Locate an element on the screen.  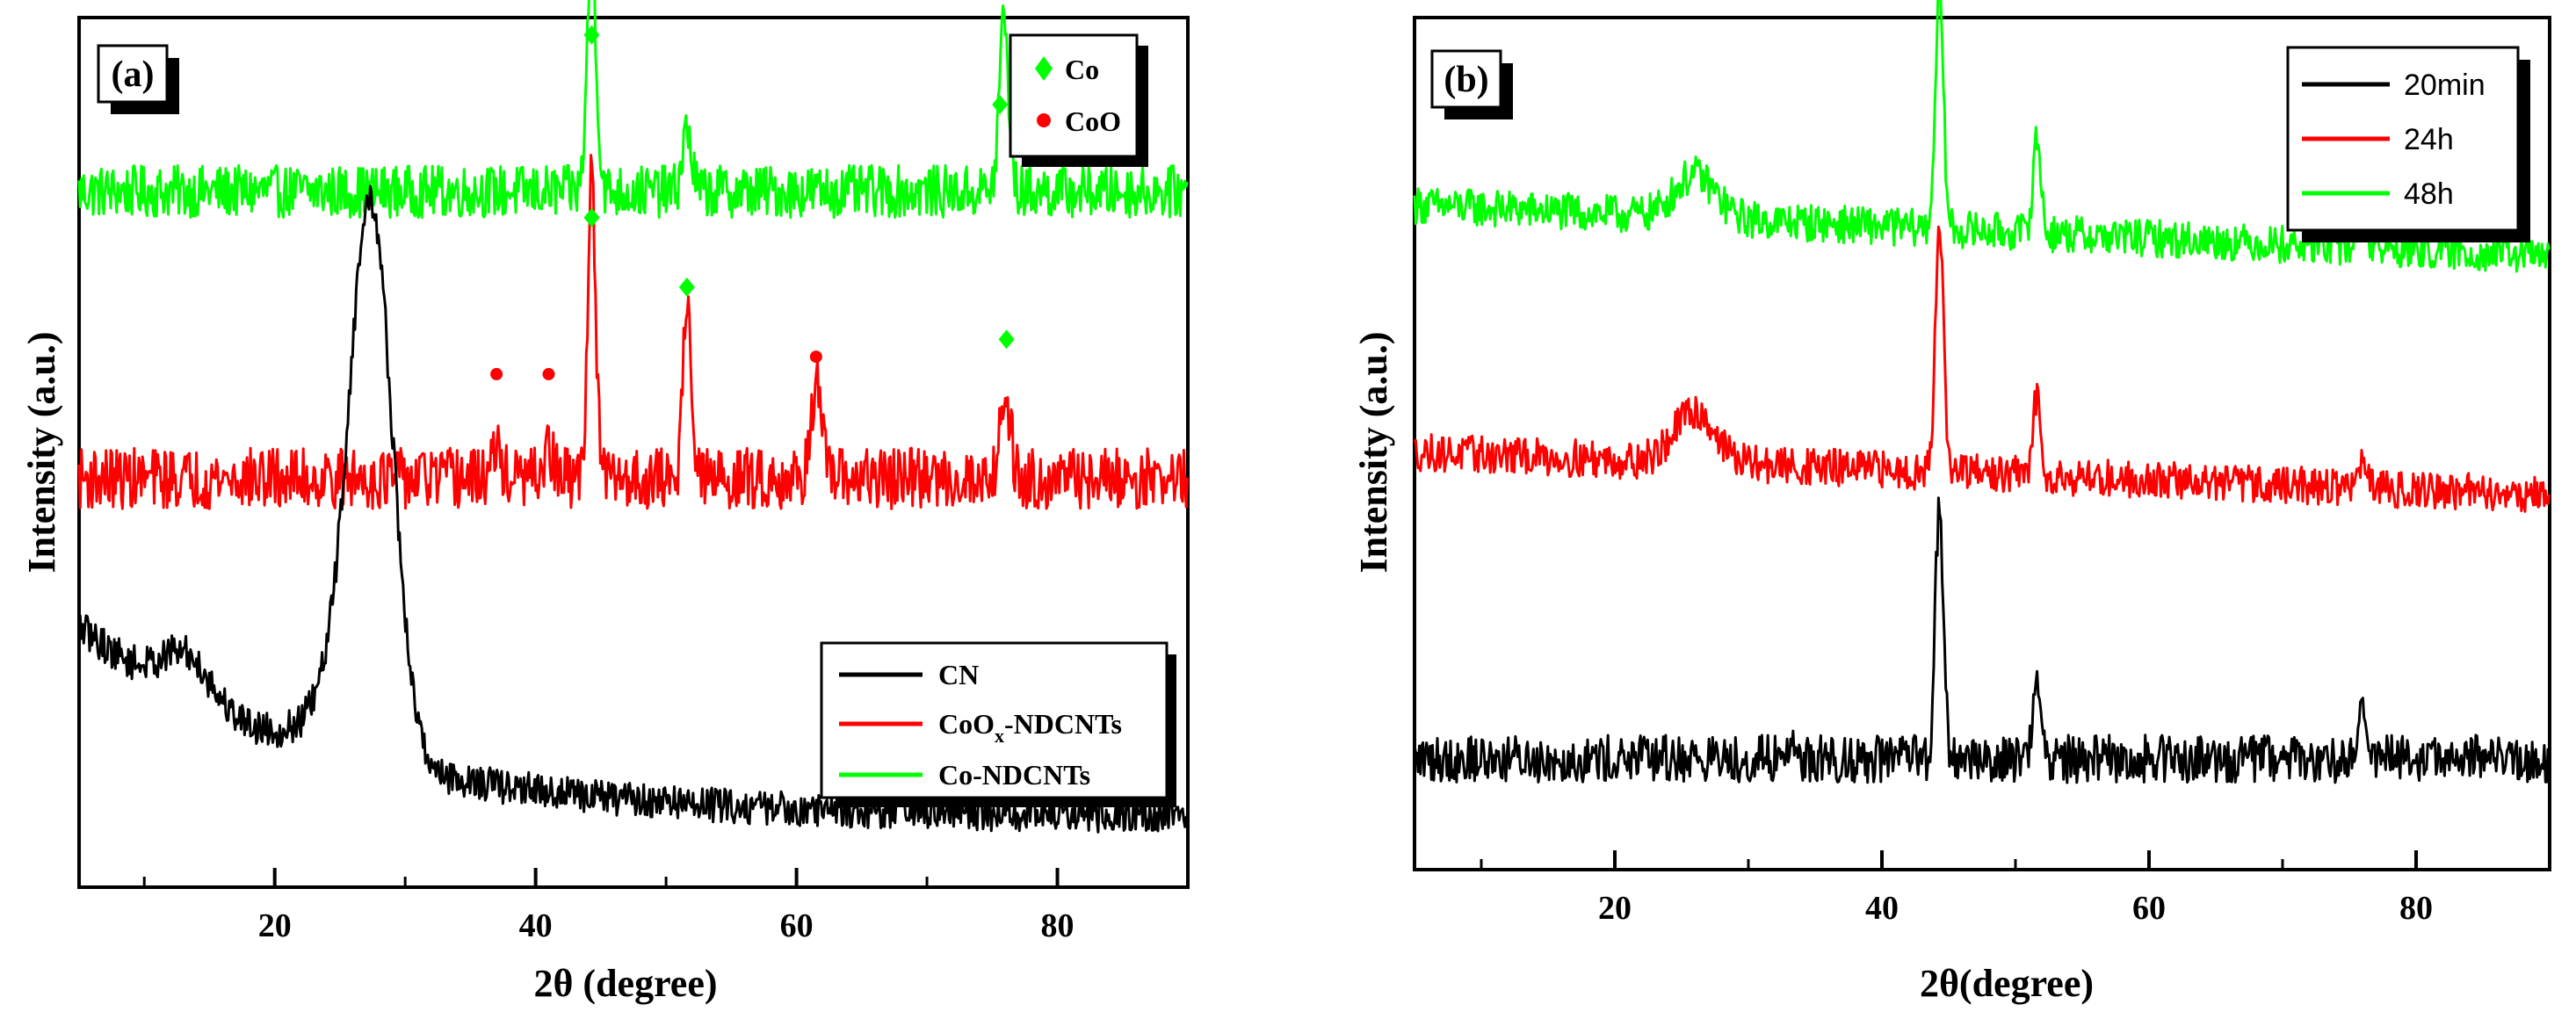
legend-48h-label: 48h is located at coordinates (2429, 194).